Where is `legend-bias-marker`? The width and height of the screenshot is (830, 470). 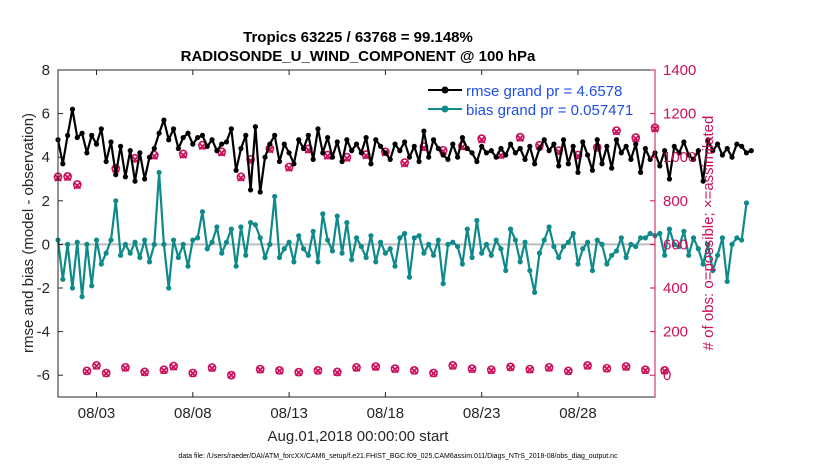
legend-bias-marker is located at coordinates (445, 109).